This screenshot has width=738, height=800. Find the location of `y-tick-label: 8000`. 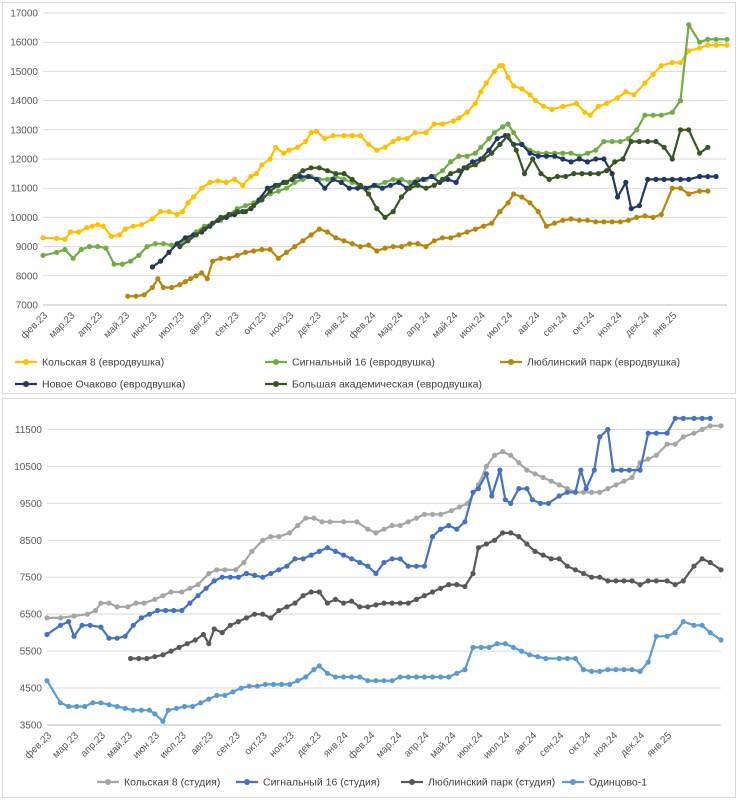

y-tick-label: 8000 is located at coordinates (27, 276).